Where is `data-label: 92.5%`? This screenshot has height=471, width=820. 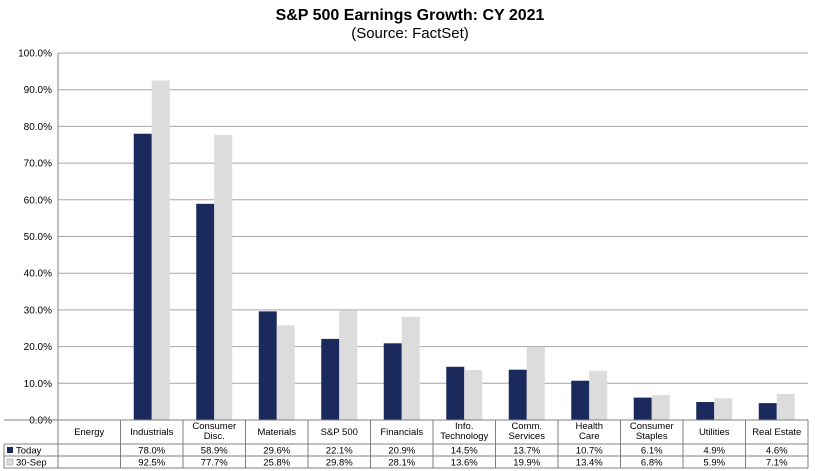 data-label: 92.5% is located at coordinates (151, 463).